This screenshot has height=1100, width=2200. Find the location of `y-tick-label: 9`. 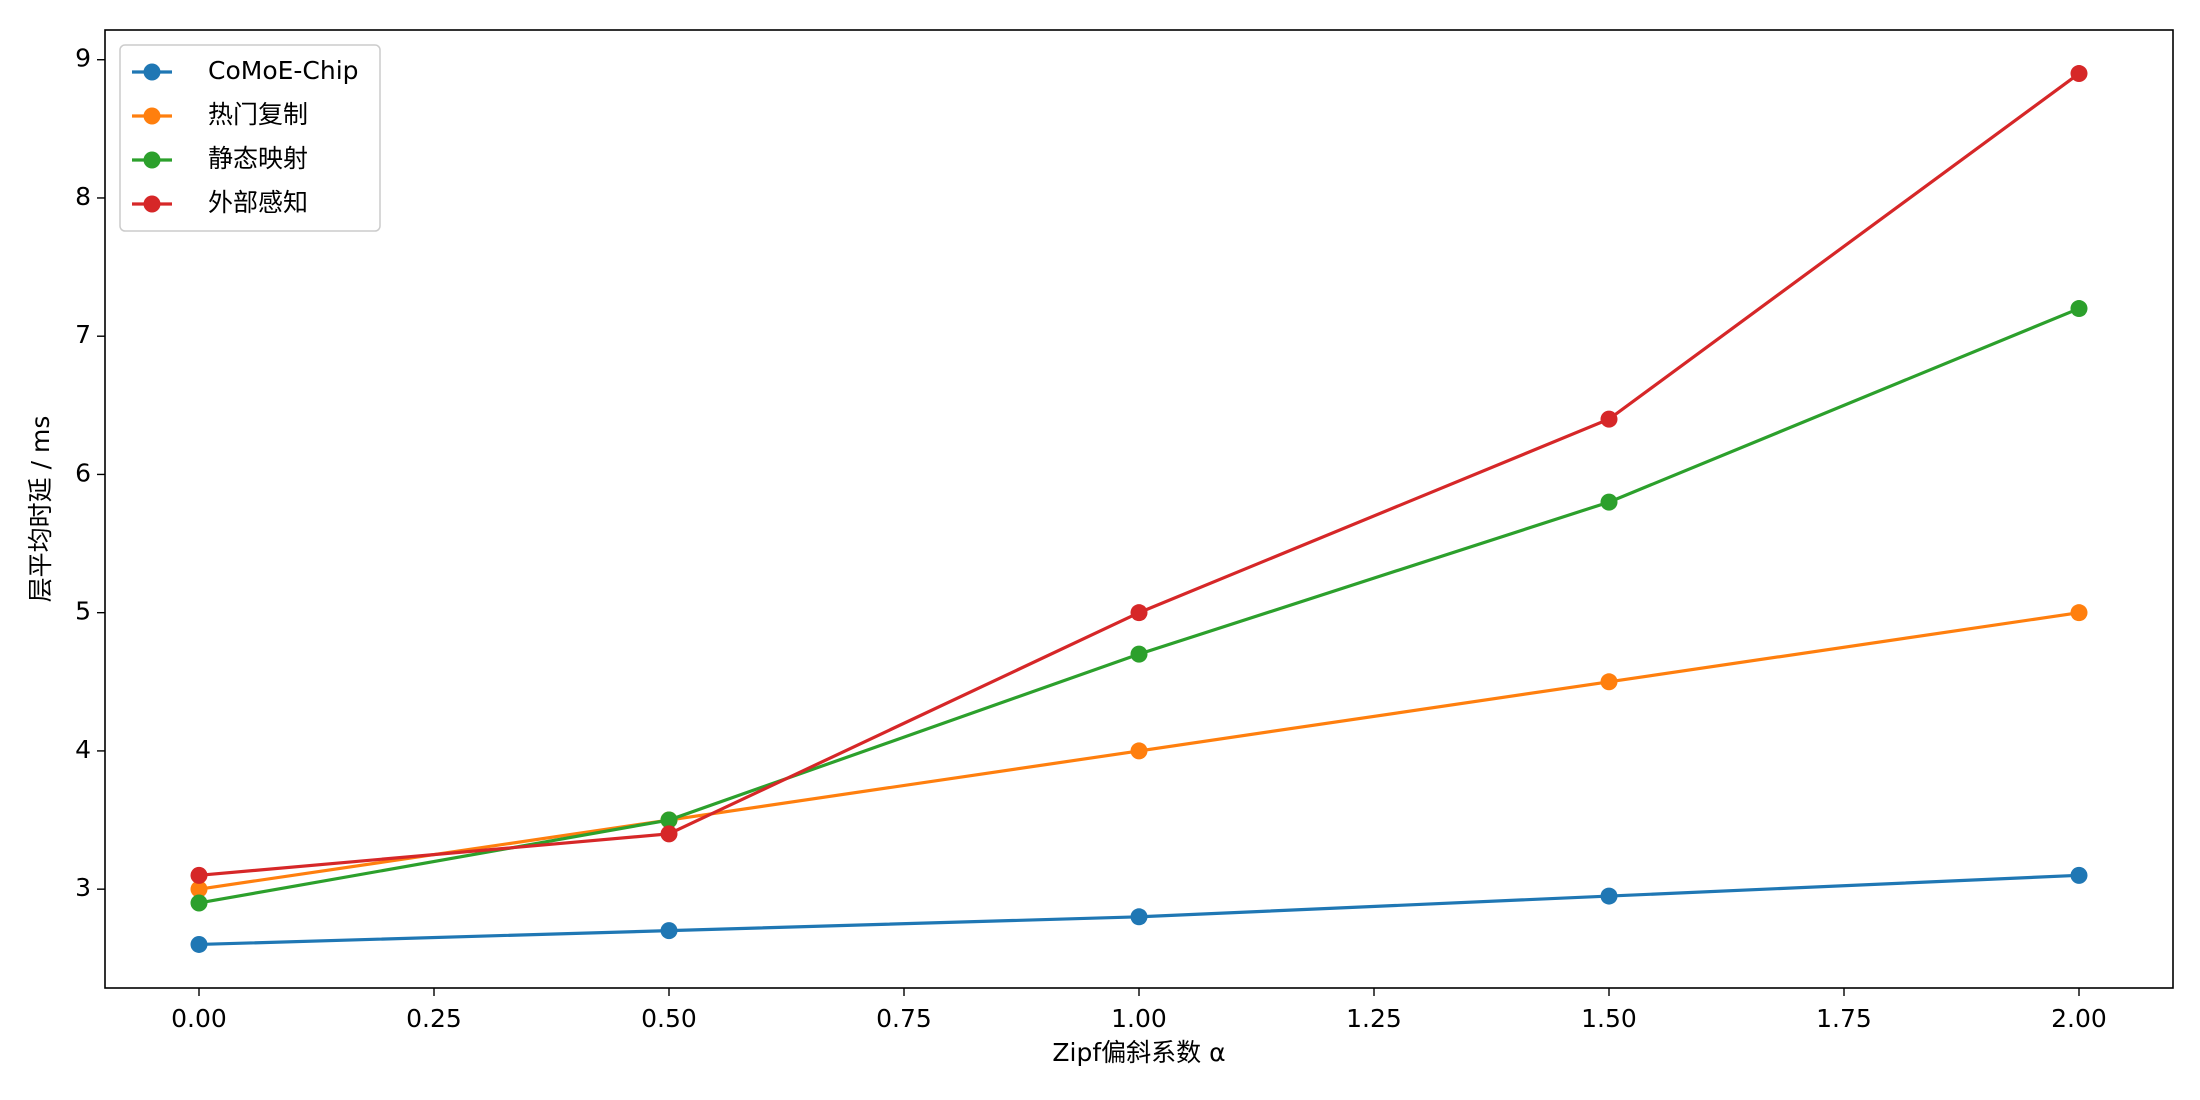

y-tick-label: 9 is located at coordinates (83, 58).